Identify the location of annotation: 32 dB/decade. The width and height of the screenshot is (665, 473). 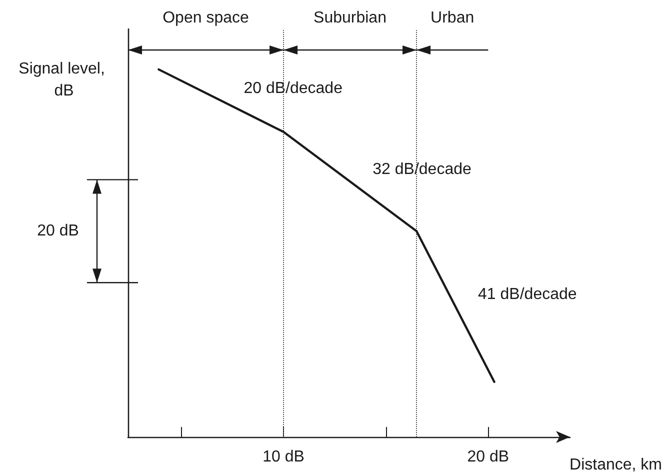
(422, 169).